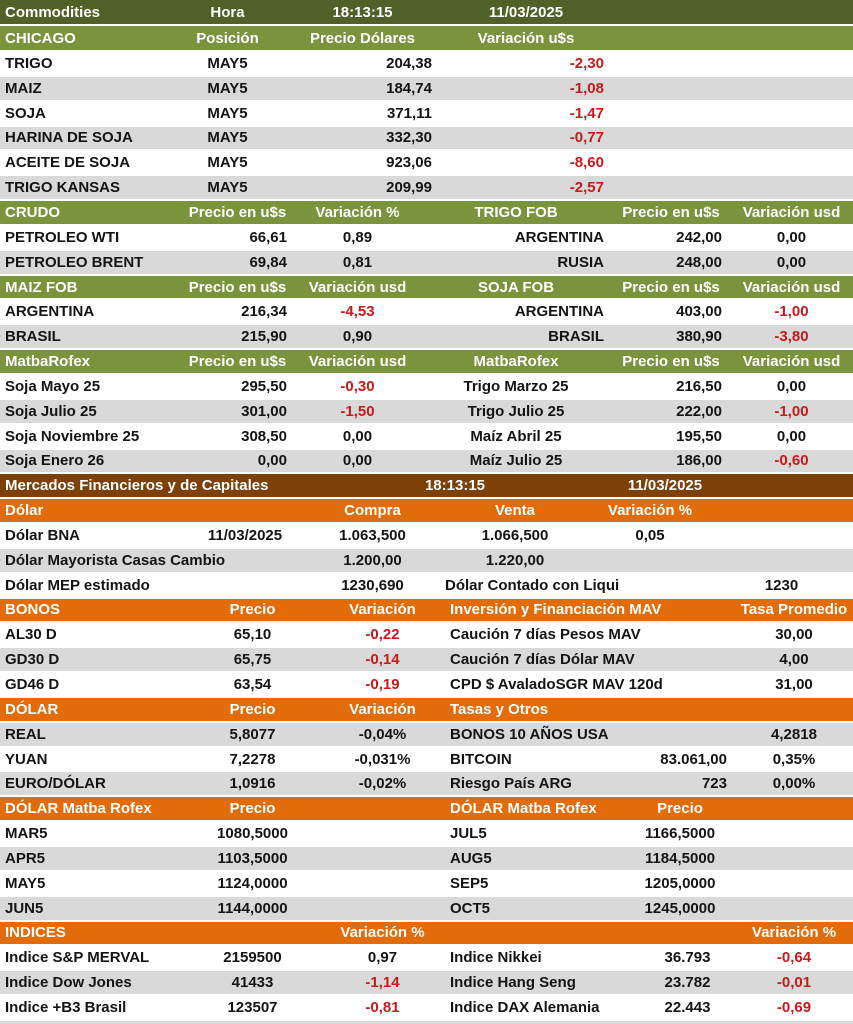 The height and width of the screenshot is (1024, 853). Describe the element at coordinates (33, 337) in the screenshot. I see `row-label: BRASIL` at that location.